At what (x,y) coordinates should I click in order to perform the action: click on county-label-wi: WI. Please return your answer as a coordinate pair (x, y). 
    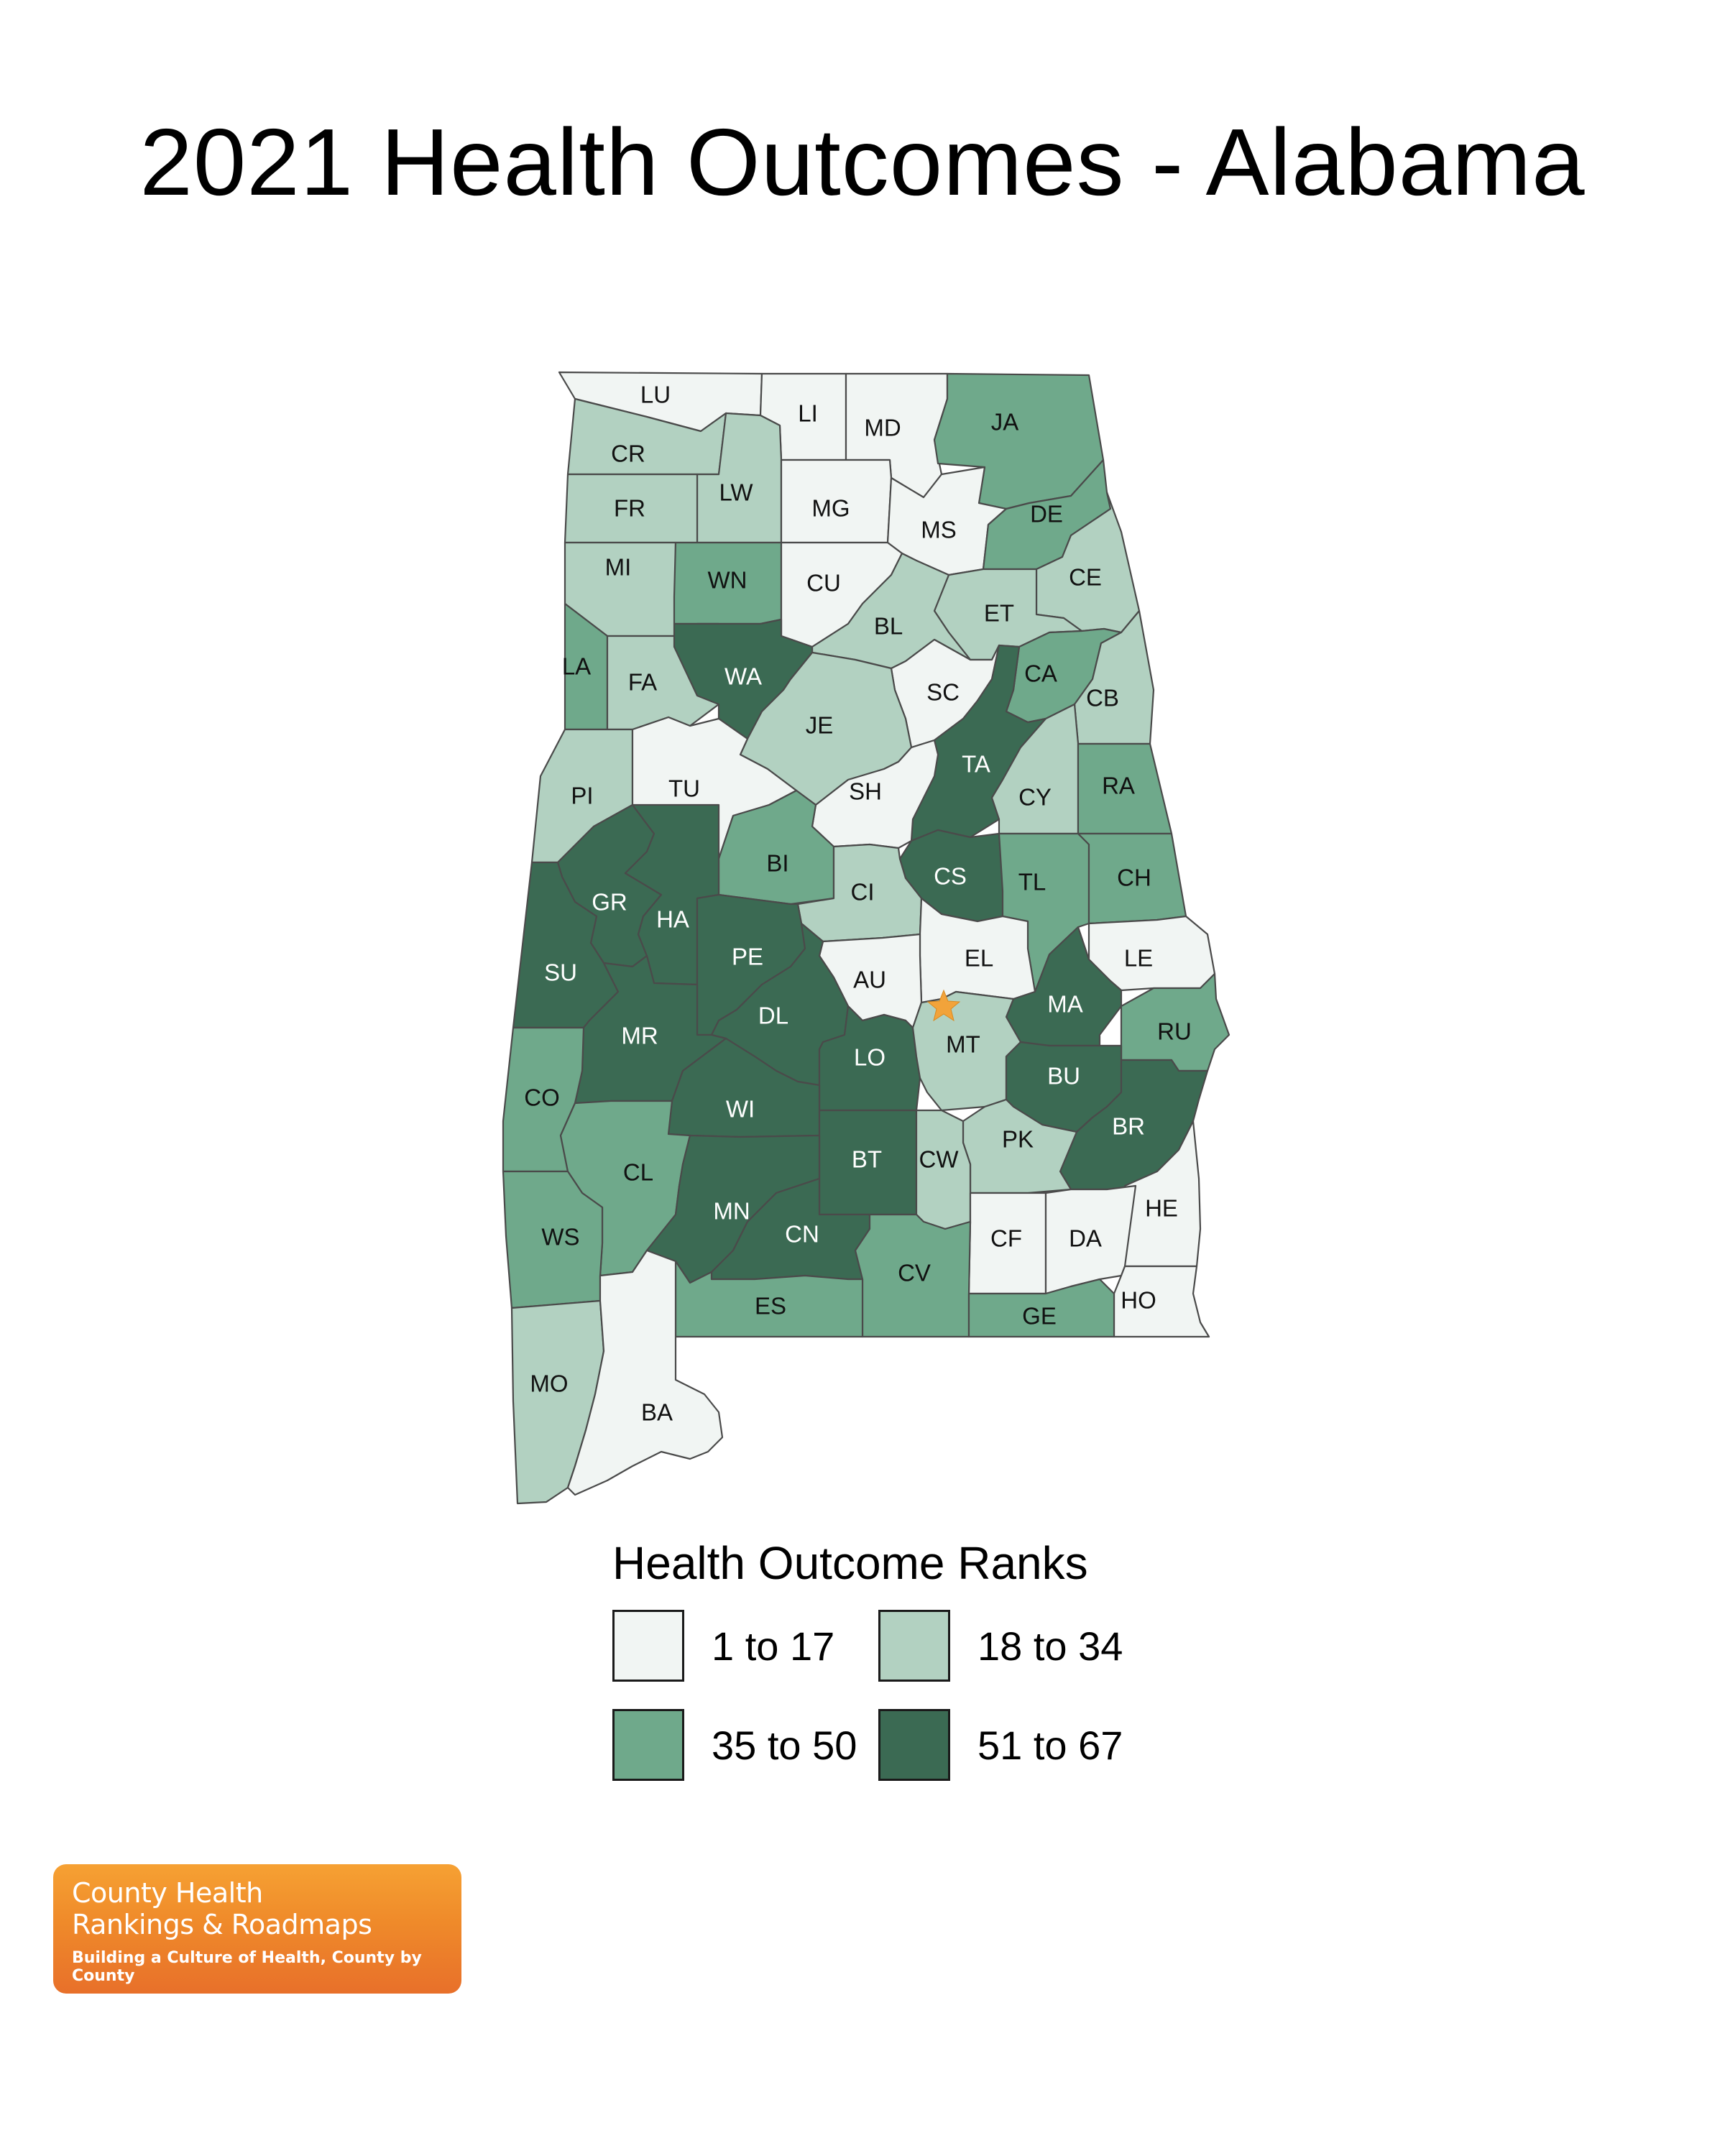
    Looking at the image, I should click on (740, 1109).